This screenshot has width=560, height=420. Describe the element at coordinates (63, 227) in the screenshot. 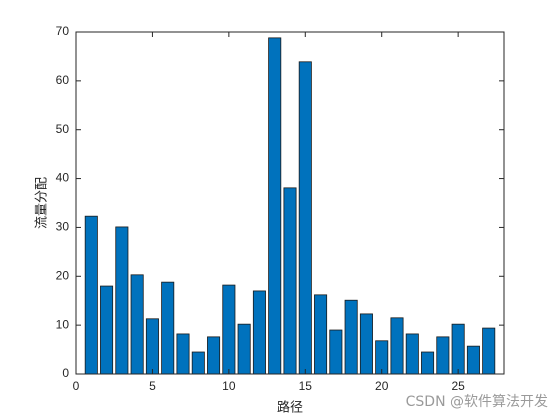

I see `y-tick-label: 30` at that location.